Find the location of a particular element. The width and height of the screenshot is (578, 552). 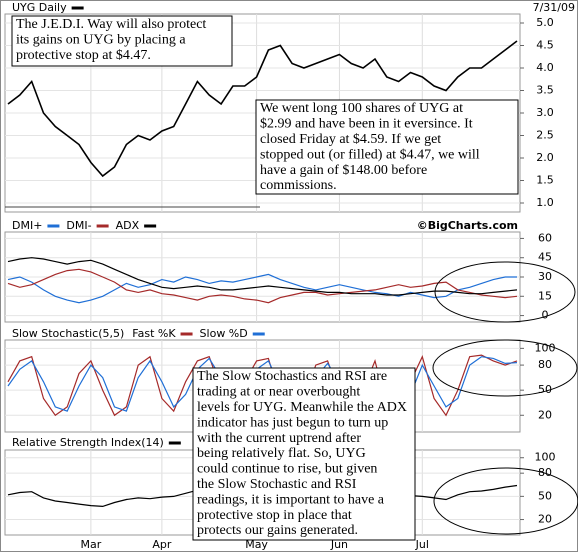

annotation-line: being relatively flat. So, UYG is located at coordinates (281, 453).